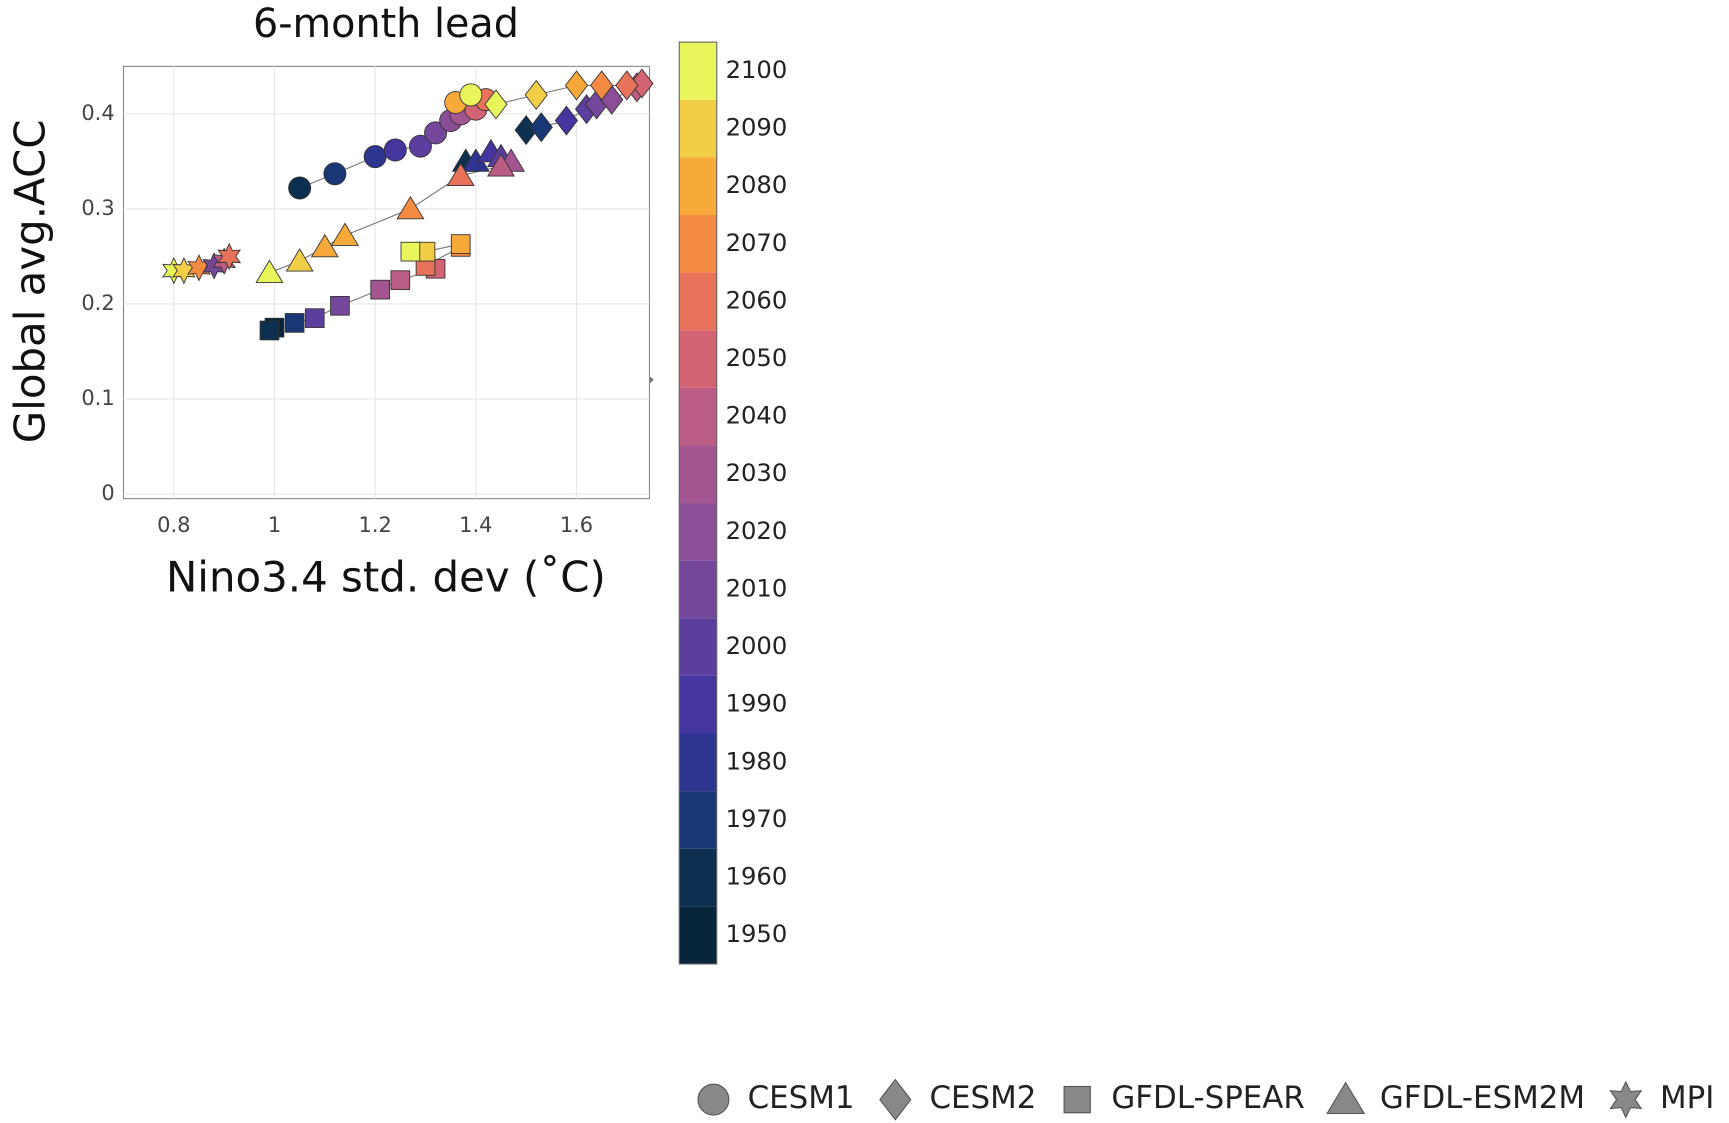  I want to click on x-axis-label: Nino3.4 std. dev (˚C), so click(386, 577).